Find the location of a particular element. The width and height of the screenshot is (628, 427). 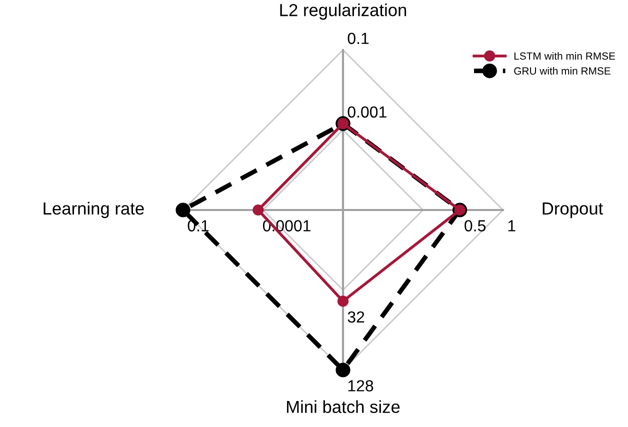

text: 1 is located at coordinates (512, 226).